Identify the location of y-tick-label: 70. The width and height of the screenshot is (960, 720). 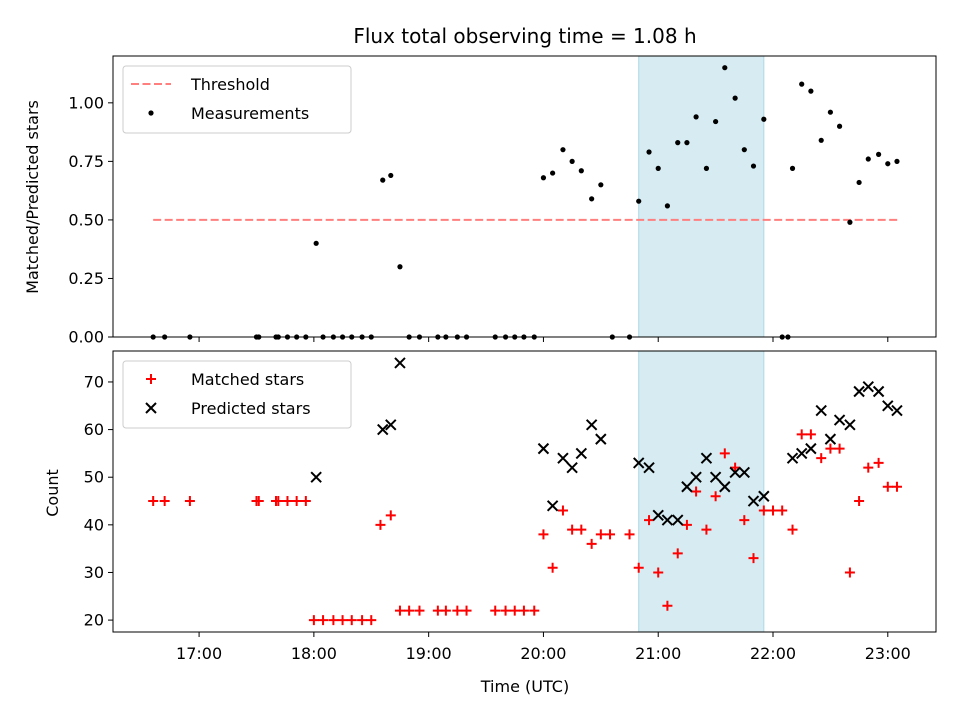
(94, 381).